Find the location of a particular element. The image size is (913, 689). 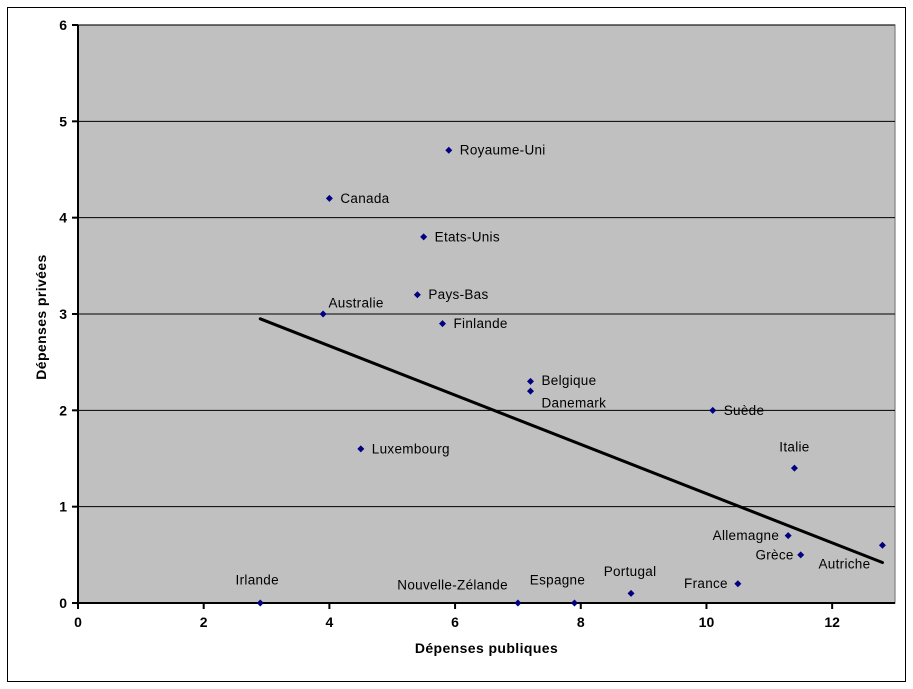

data-point-label-finlande: Finlande is located at coordinates (481, 323).